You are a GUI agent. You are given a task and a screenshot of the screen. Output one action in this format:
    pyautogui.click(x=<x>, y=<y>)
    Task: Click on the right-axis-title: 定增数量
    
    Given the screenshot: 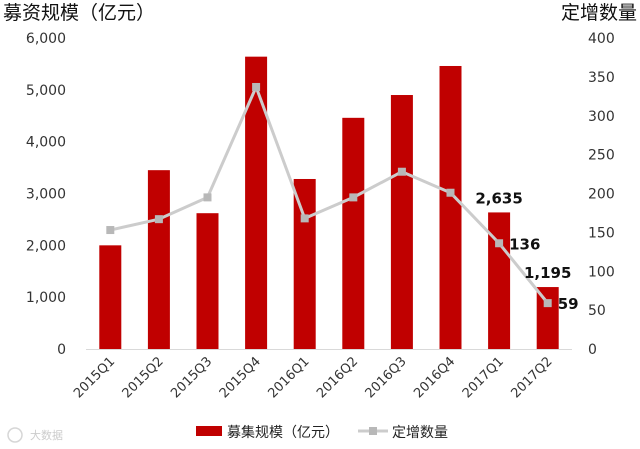 What is the action you would take?
    pyautogui.click(x=599, y=13)
    